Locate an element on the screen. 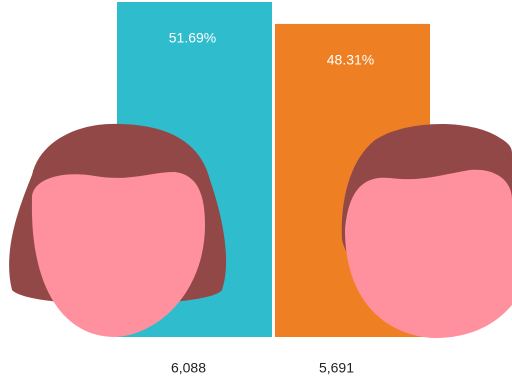 Image resolution: width=512 pixels, height=381 pixels. value-label: 48.31% is located at coordinates (350, 60).